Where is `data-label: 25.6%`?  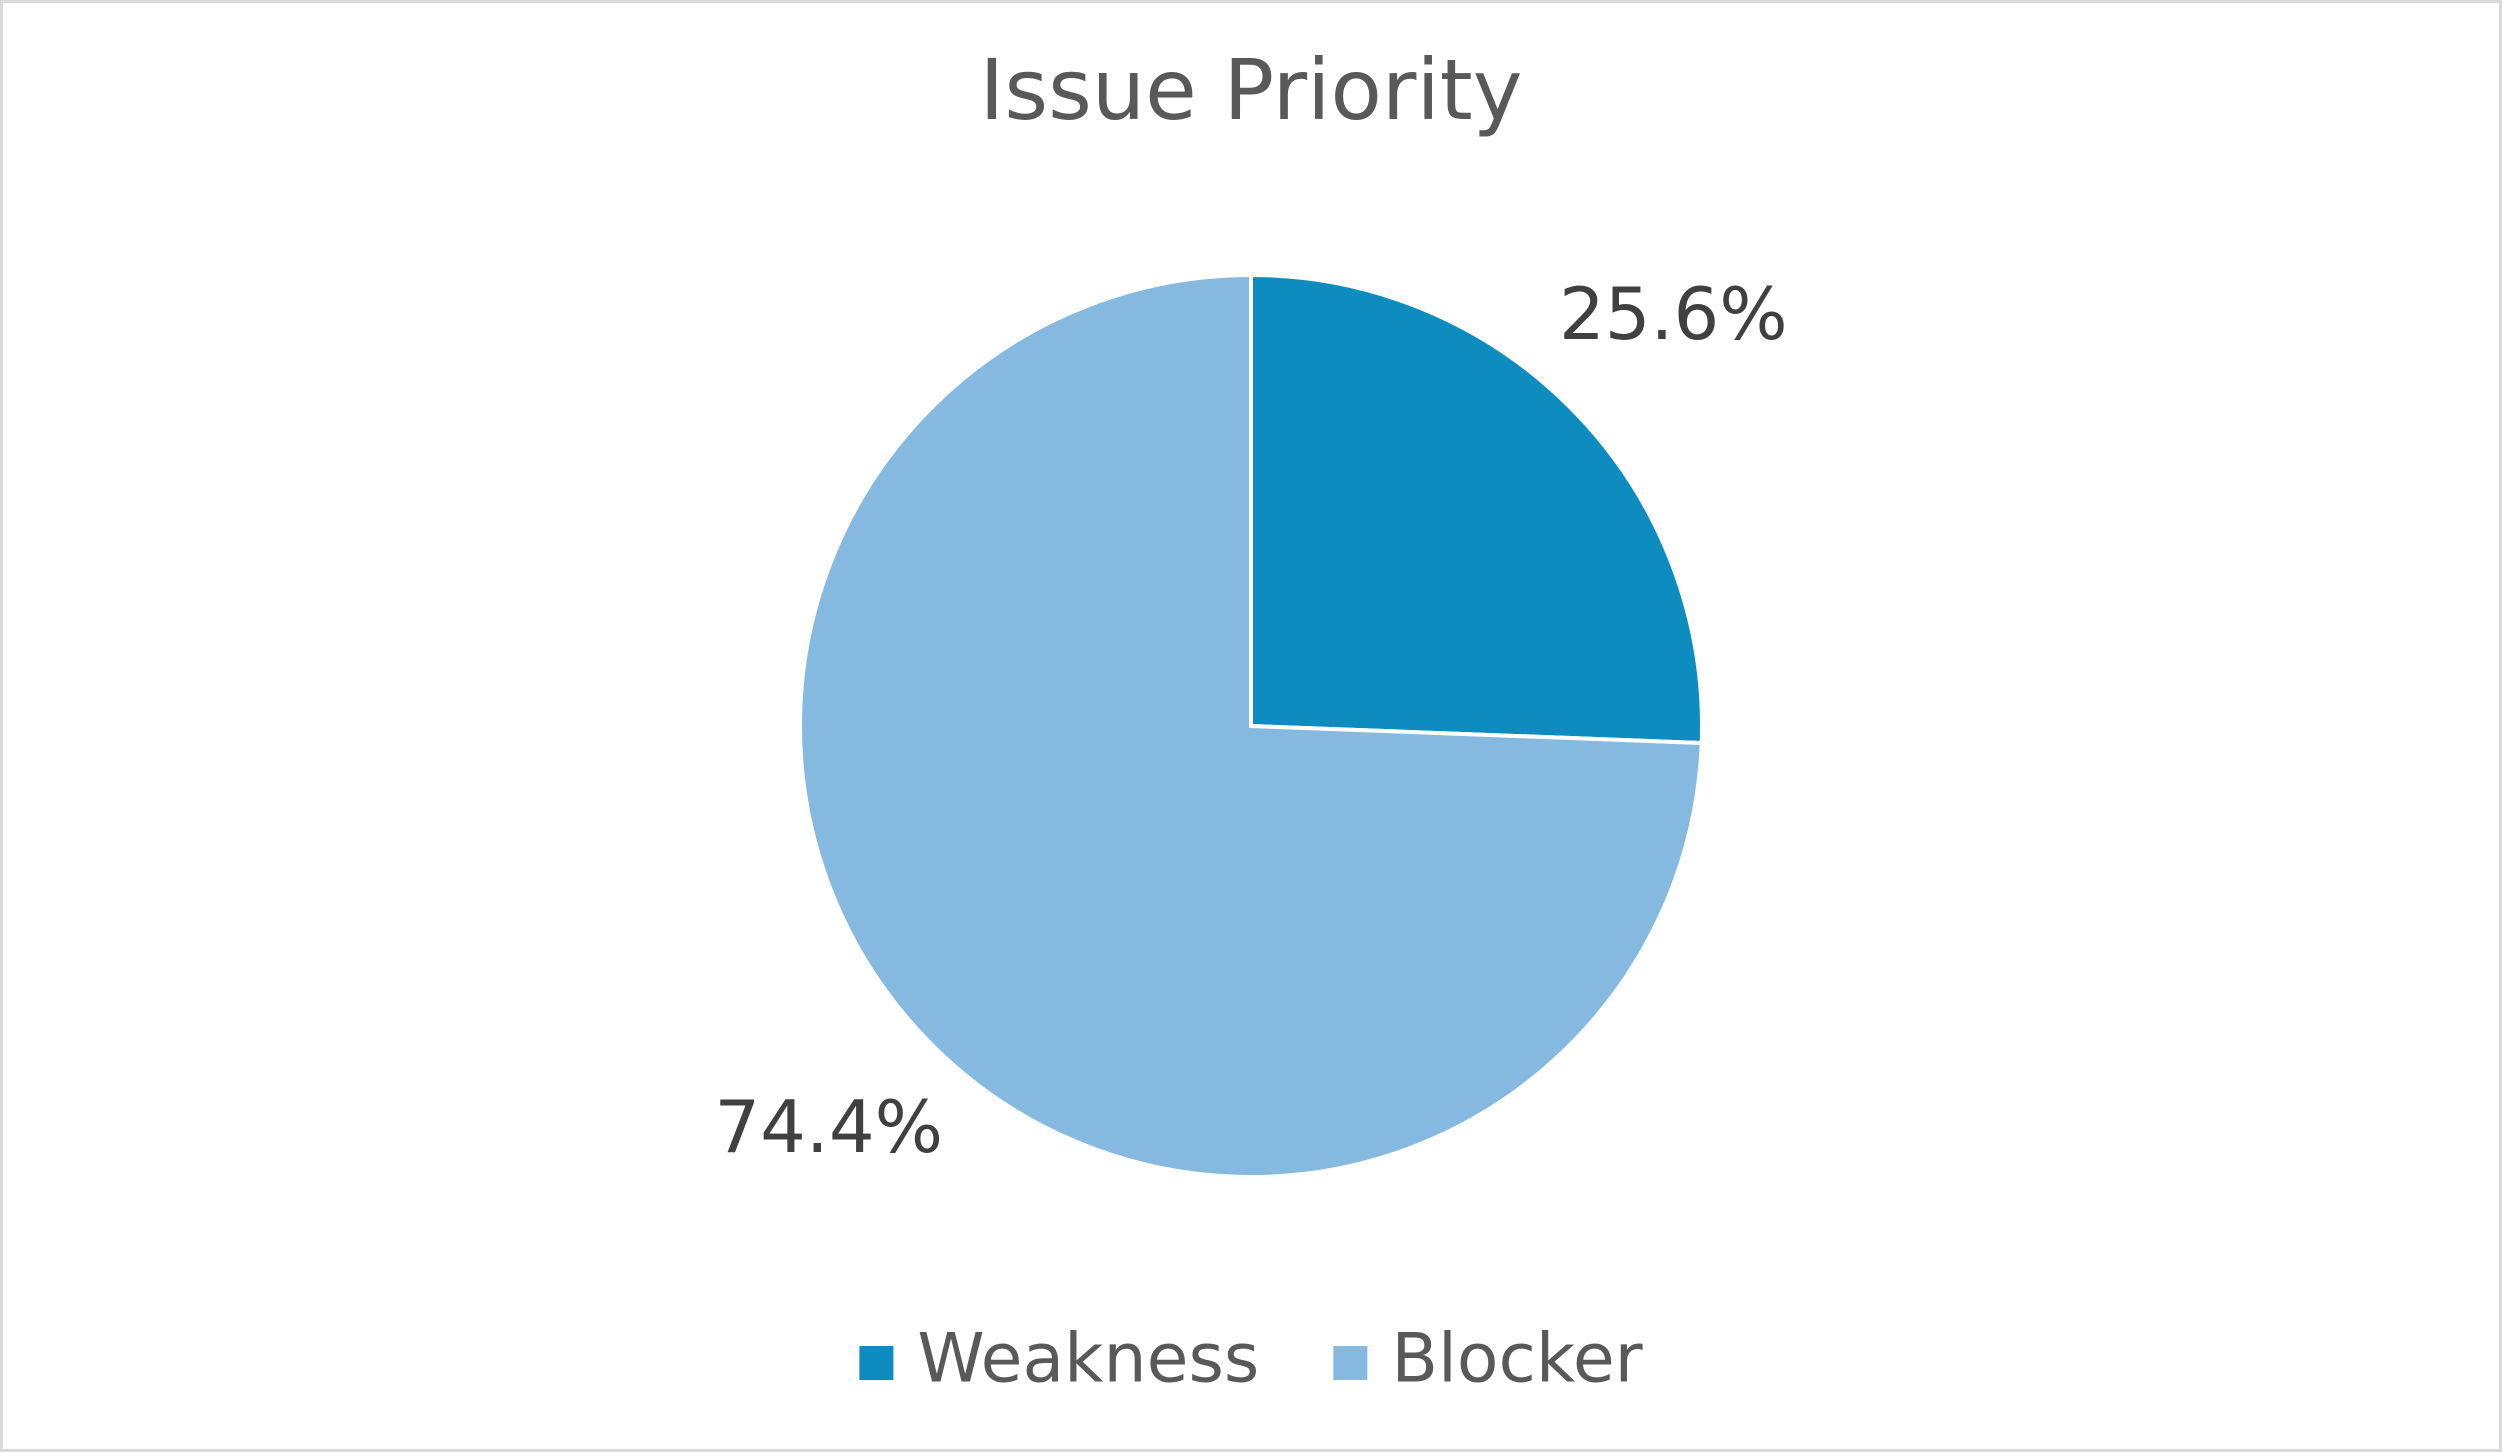
data-label: 25.6% is located at coordinates (1673, 314).